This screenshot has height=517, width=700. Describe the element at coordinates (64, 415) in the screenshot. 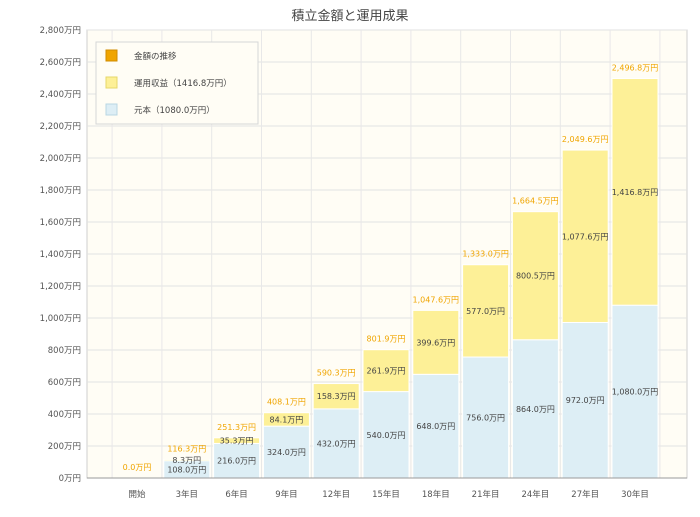

I see `y-tick-label: 400万円` at that location.